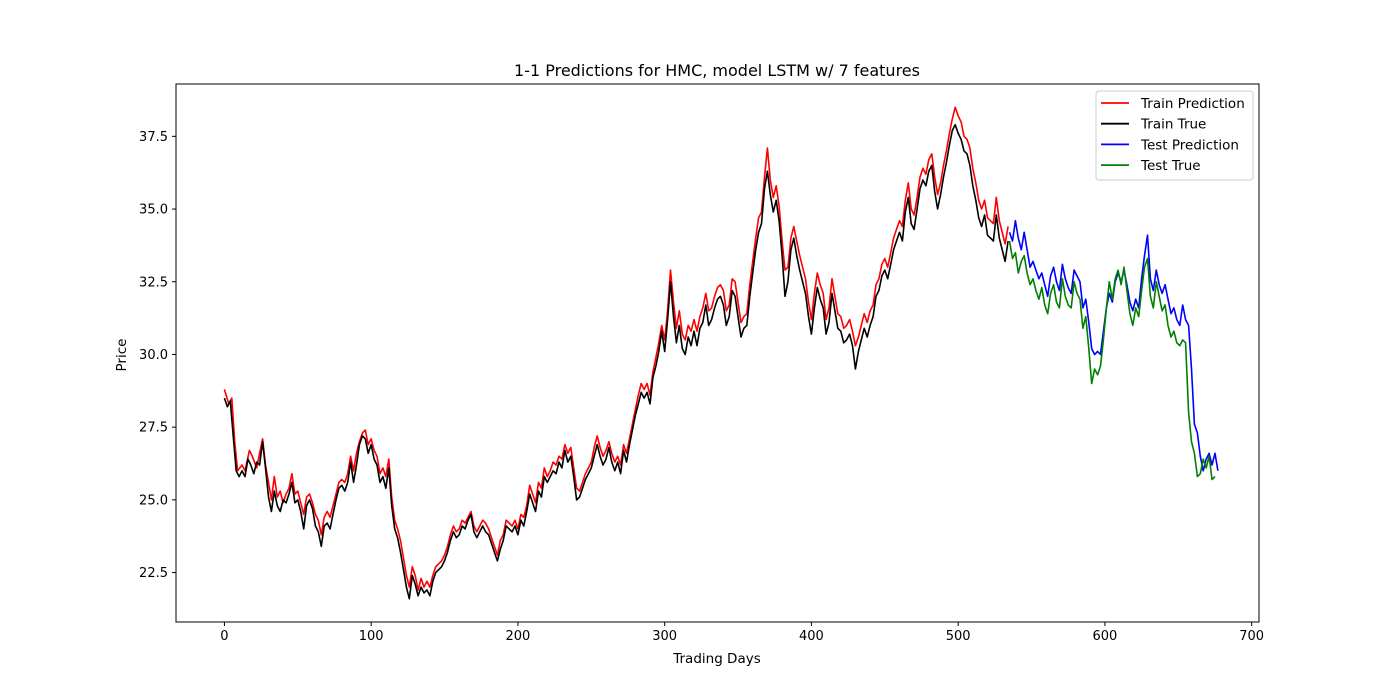  I want to click on x-tick-label: 400, so click(811, 636).